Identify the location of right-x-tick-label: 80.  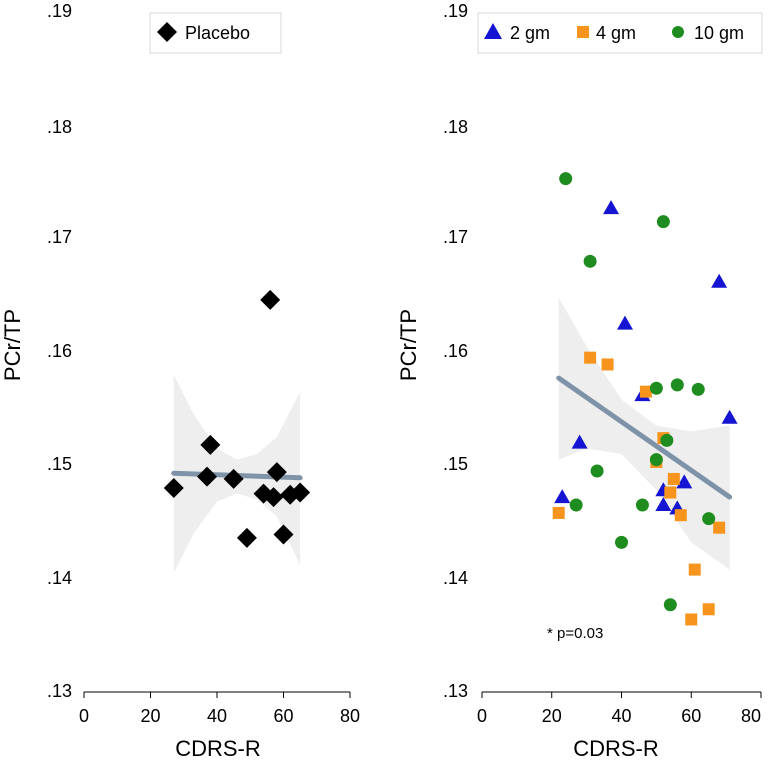
(751, 716).